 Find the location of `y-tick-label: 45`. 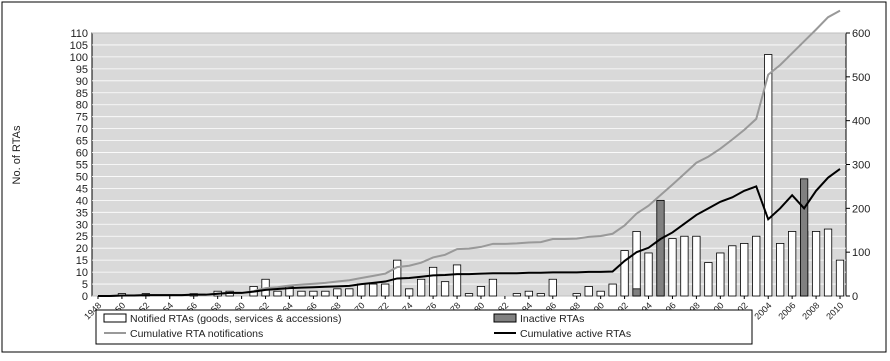

y-tick-label: 45 is located at coordinates (82, 189).